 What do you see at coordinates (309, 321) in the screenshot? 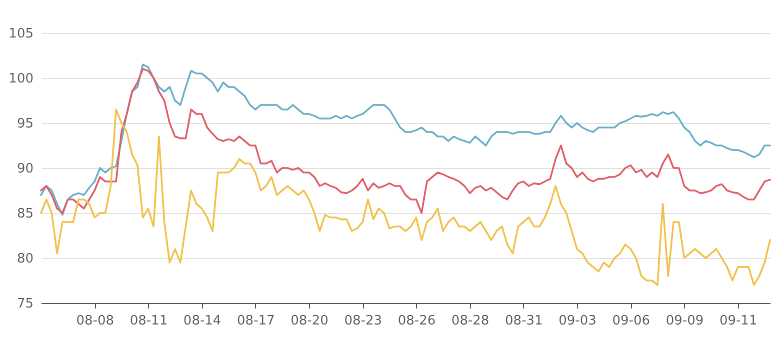
I see `x-tick-label: 08-20` at bounding box center [309, 321].